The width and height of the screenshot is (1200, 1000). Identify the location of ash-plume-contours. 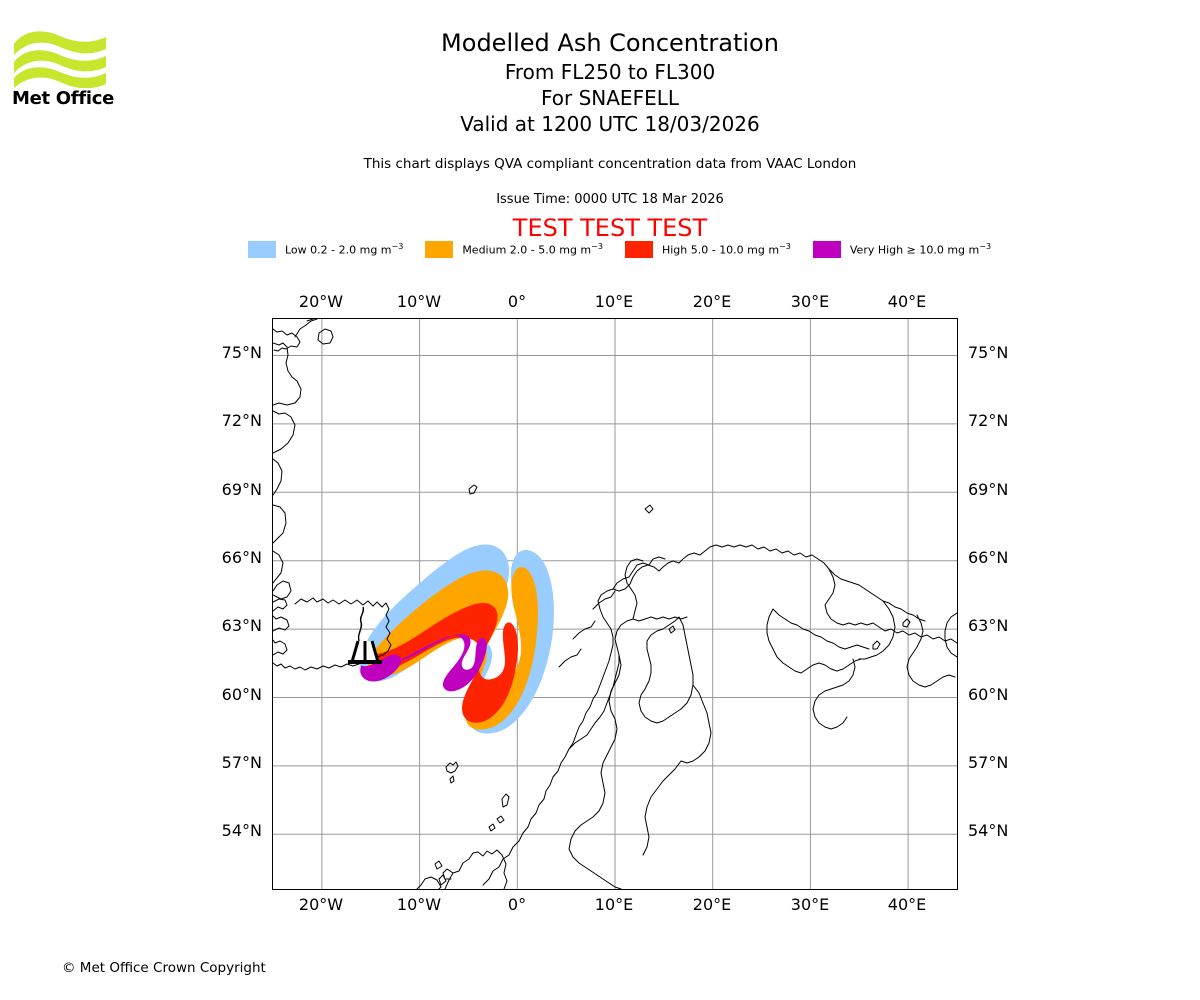
(456, 639).